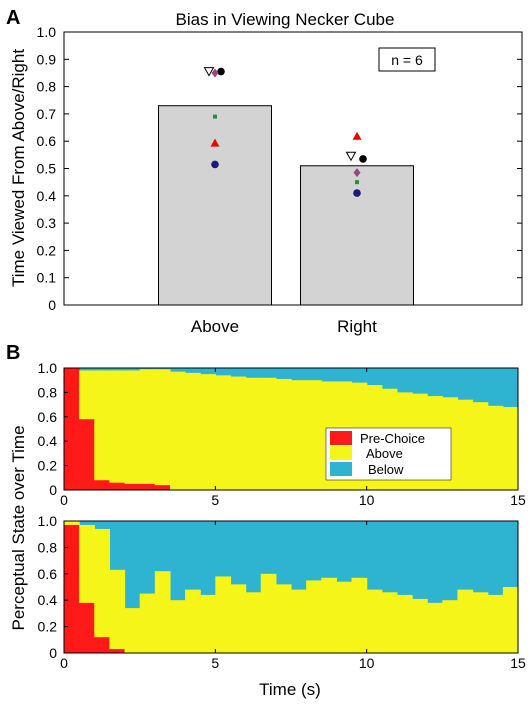 This screenshot has height=704, width=529. What do you see at coordinates (367, 500) in the screenshot?
I see `x-tick-label: 10` at bounding box center [367, 500].